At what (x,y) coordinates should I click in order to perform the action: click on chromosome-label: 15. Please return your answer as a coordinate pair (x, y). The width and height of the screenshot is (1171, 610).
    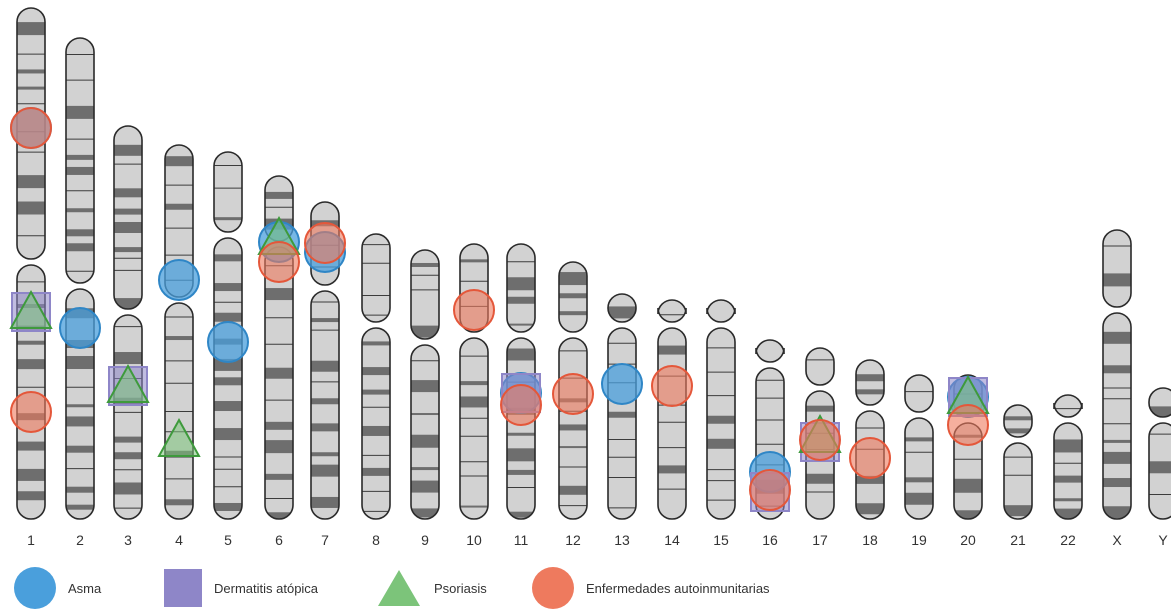
    Looking at the image, I should click on (721, 540).